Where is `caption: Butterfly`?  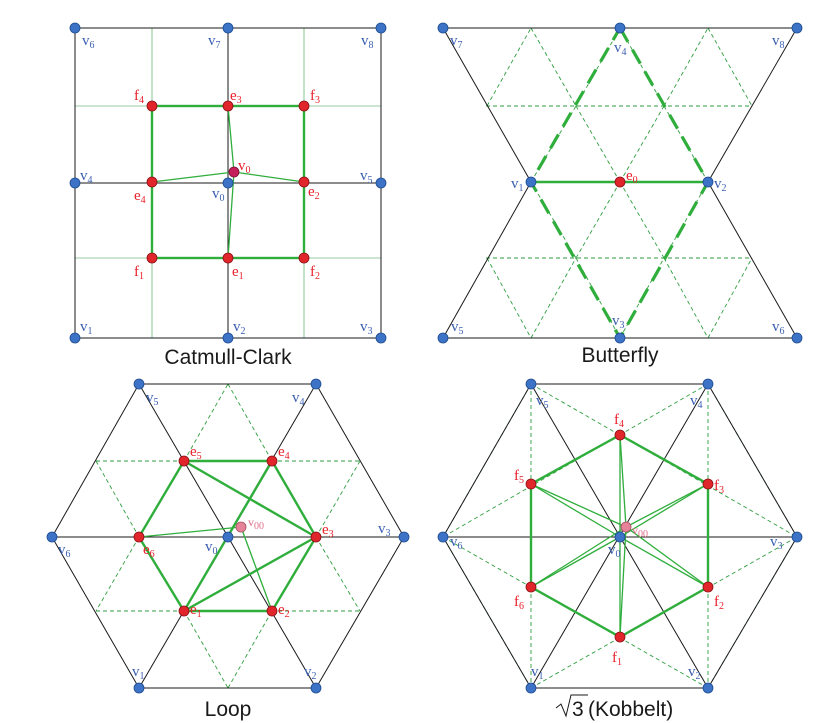 caption: Butterfly is located at coordinates (620, 355).